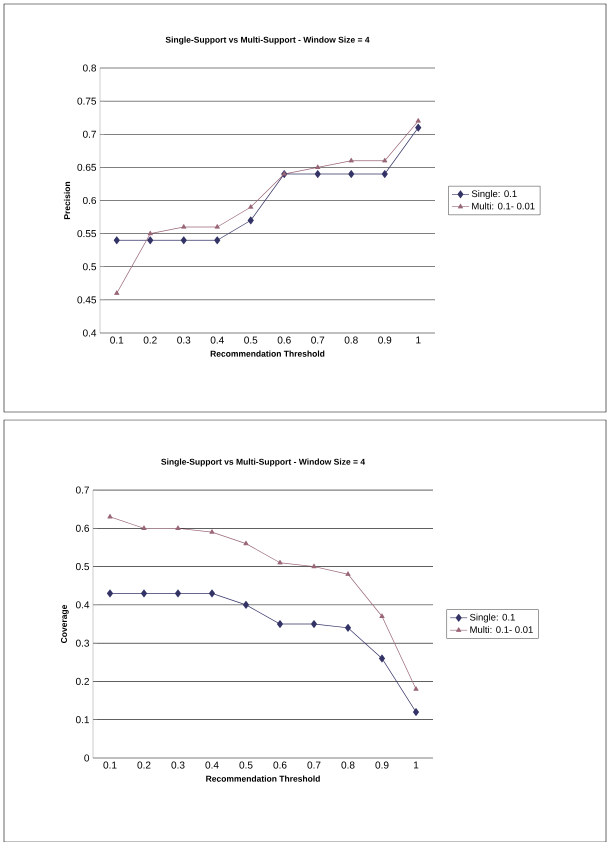  I want to click on y-tick-label: 0.2, so click(82, 681).